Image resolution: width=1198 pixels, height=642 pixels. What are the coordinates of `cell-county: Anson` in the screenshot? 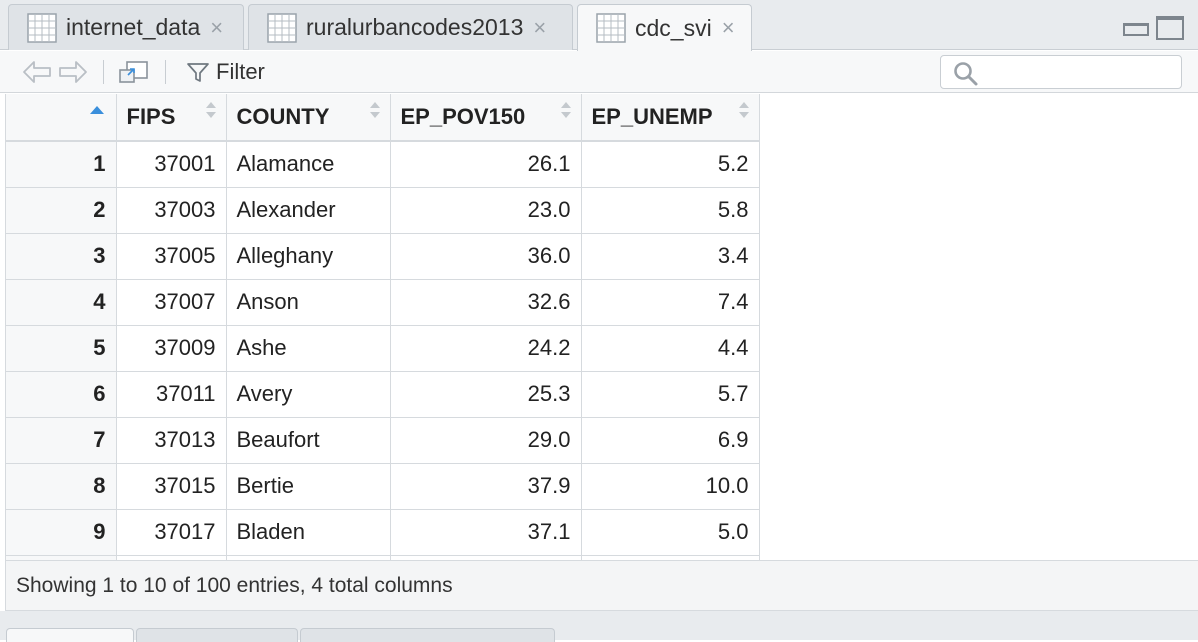 It's located at (308, 302).